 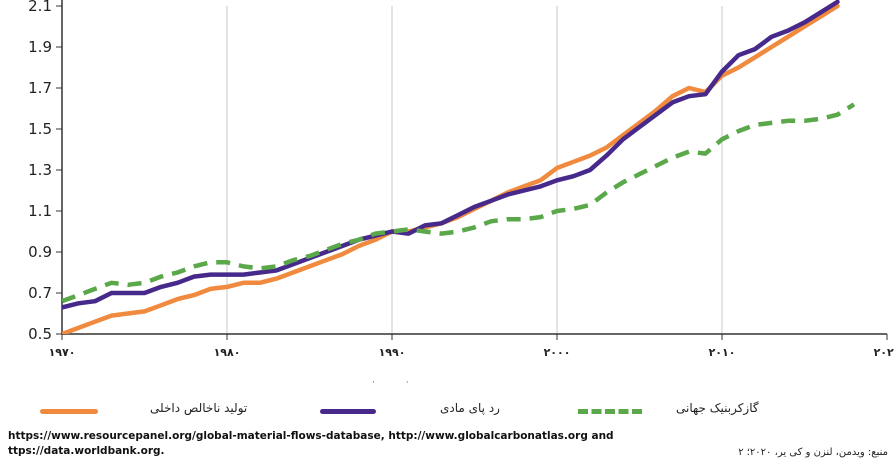 I want to click on legend-swatch-gdp, so click(x=69, y=411).